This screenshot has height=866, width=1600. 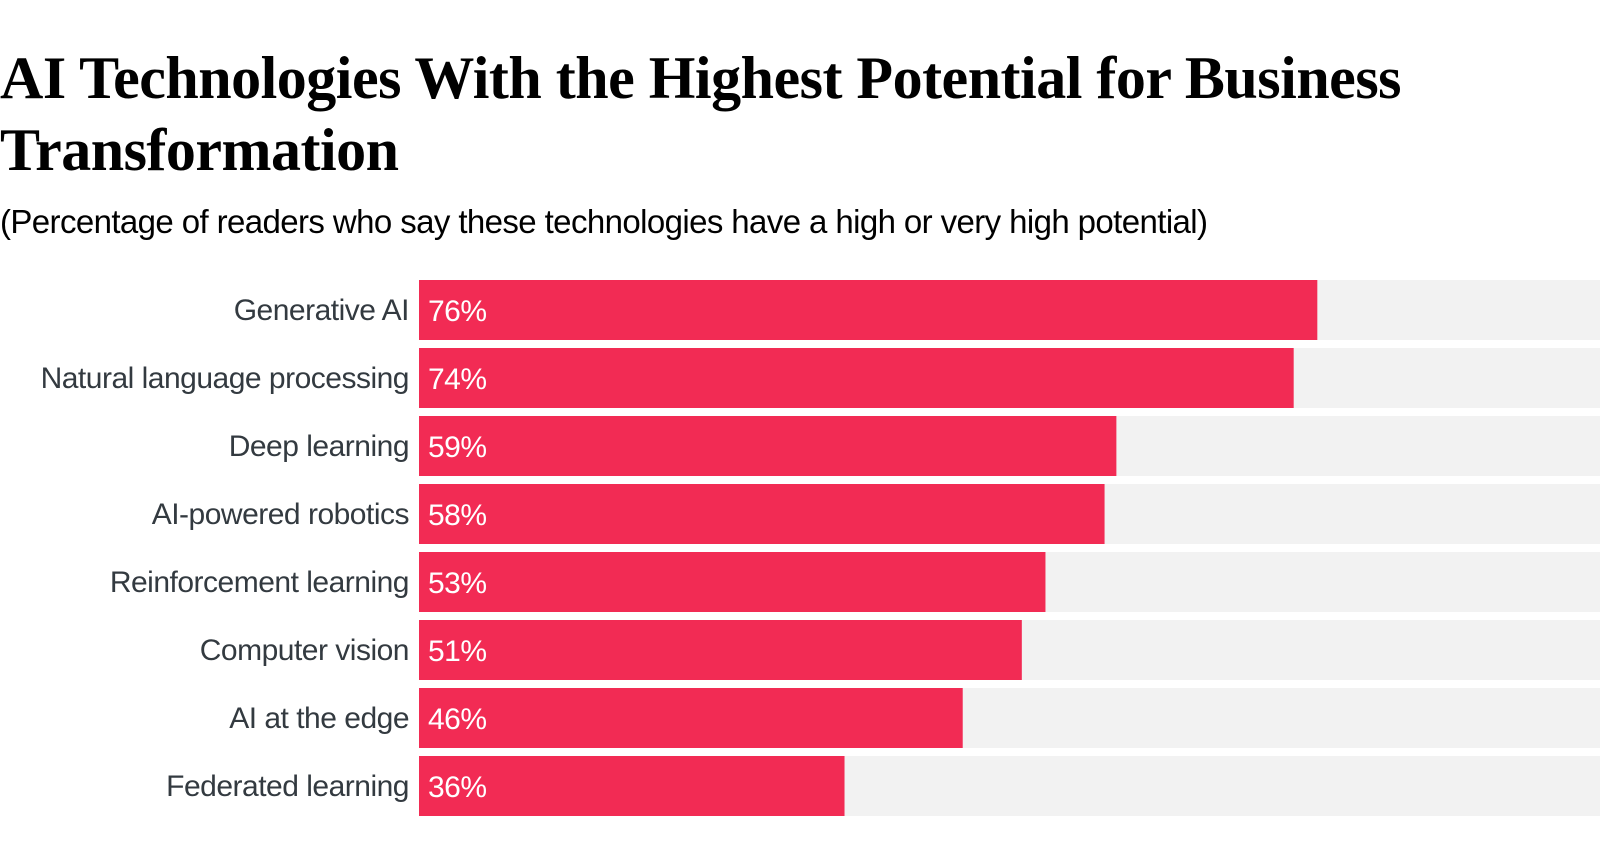 I want to click on category-label: Reinforcement learning, so click(x=259, y=582).